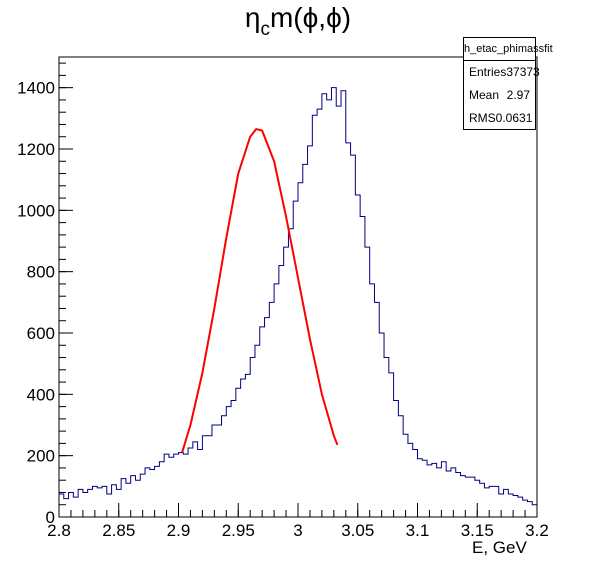 The width and height of the screenshot is (596, 574). Describe the element at coordinates (50, 517) in the screenshot. I see `y-tick-label: 0` at that location.